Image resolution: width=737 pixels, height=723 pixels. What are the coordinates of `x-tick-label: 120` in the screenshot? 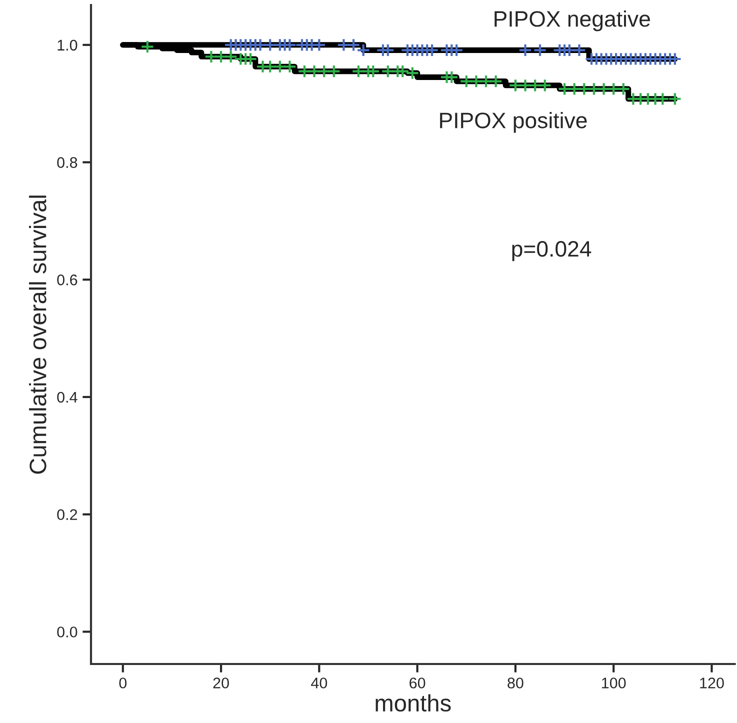 It's located at (712, 683).